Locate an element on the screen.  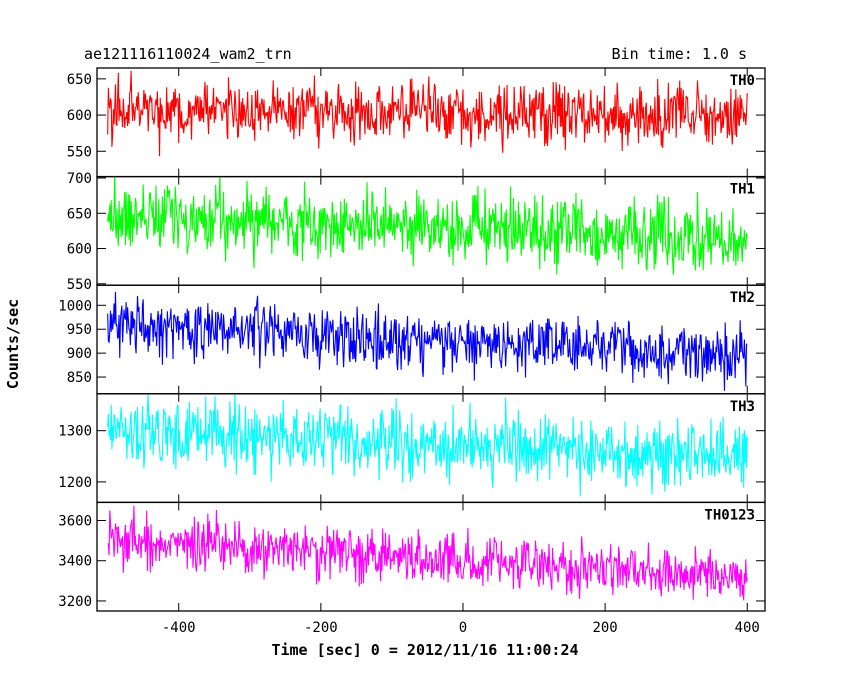
y-tick-label: 3600 is located at coordinates (75, 522).